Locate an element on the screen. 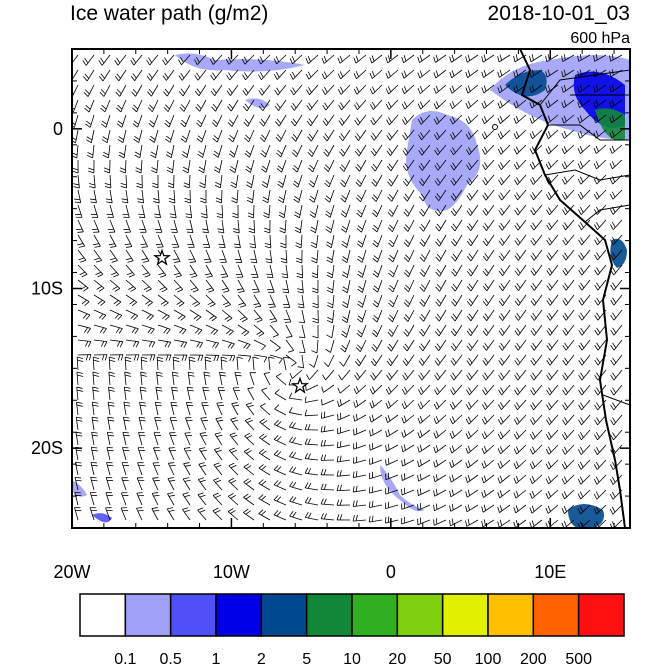 The height and width of the screenshot is (672, 650). colorbar-box is located at coordinates (283, 615).